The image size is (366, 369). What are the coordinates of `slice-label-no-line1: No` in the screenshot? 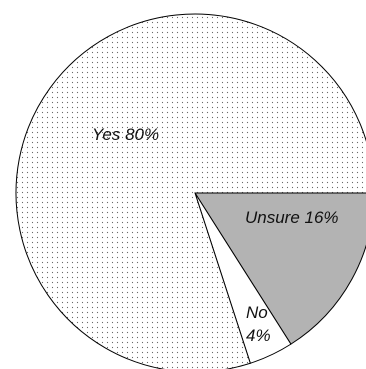 It's located at (257, 312).